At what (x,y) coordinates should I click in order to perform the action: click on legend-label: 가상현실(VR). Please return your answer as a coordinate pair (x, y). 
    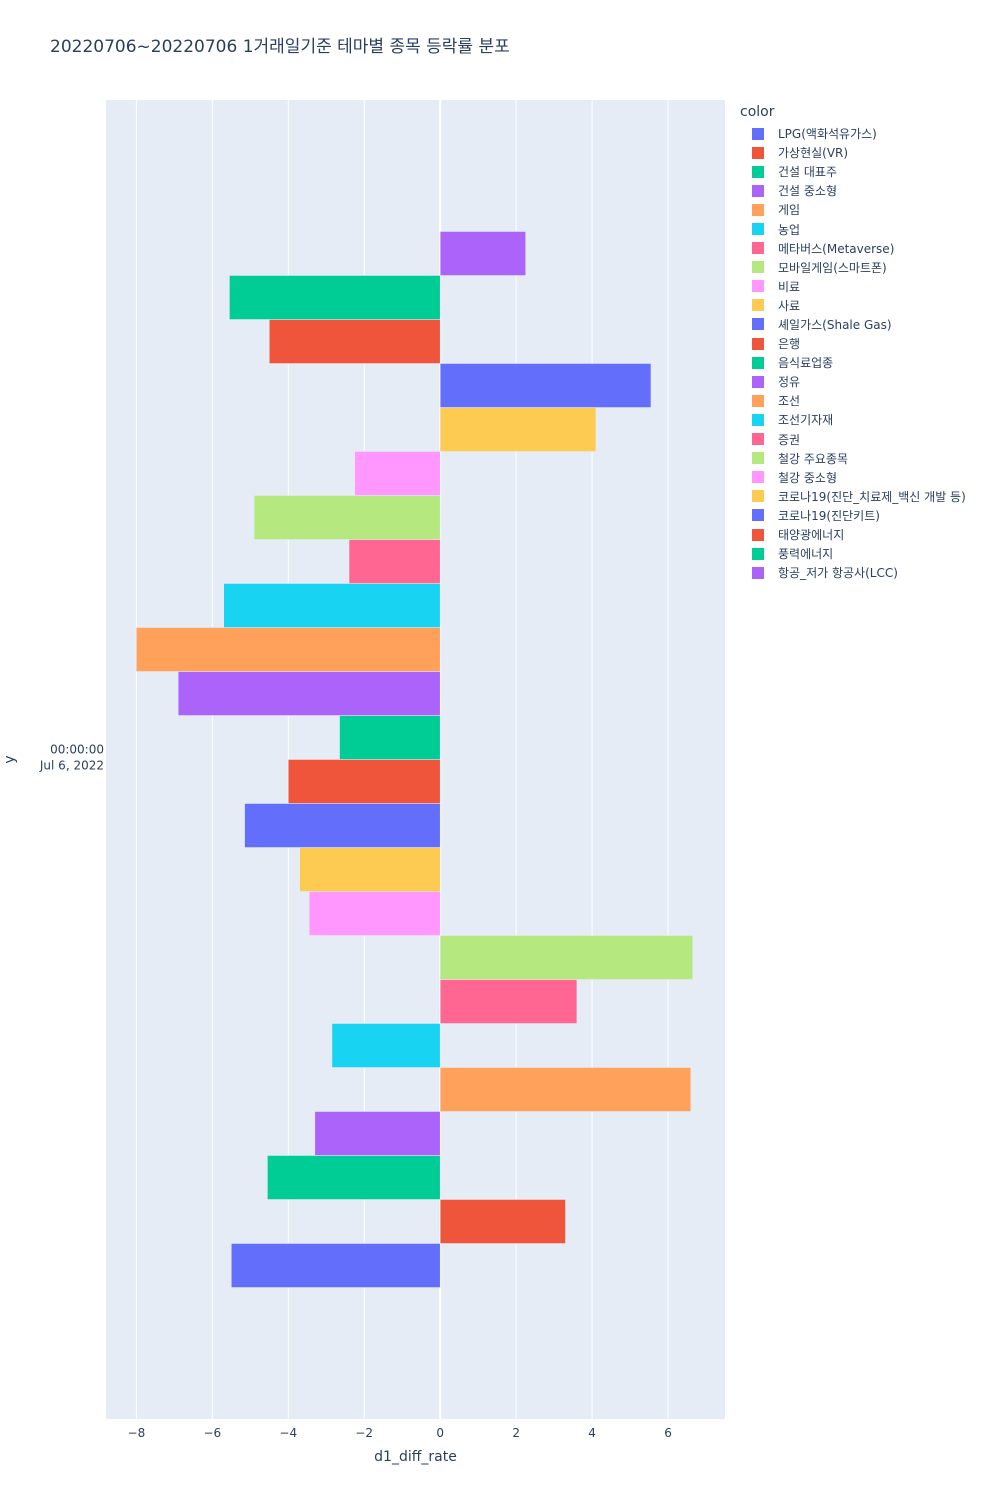
    Looking at the image, I should click on (813, 153).